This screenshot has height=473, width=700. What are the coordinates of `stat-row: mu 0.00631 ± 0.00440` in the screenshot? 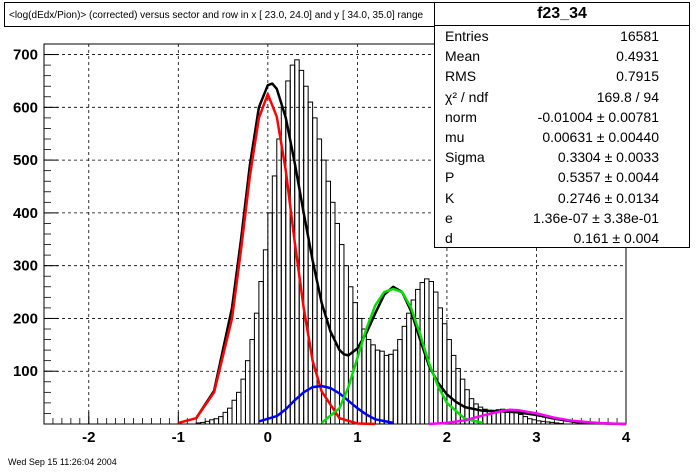 It's located at (562, 137).